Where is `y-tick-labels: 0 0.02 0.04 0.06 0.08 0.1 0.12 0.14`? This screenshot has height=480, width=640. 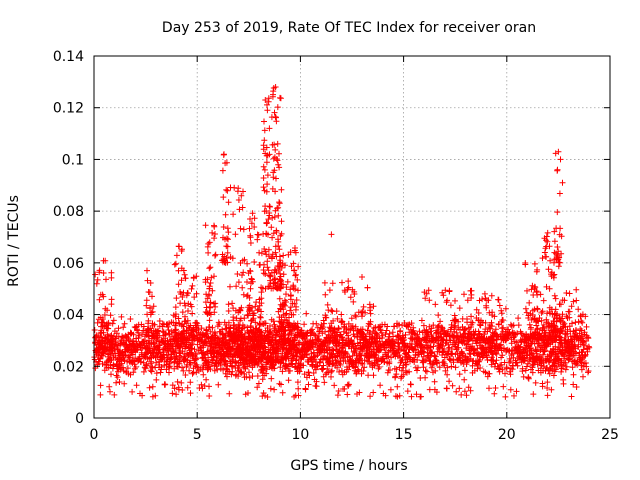
y-tick-labels: 0 0.02 0.04 0.06 0.08 0.1 0.12 0.14 is located at coordinates (68, 238).